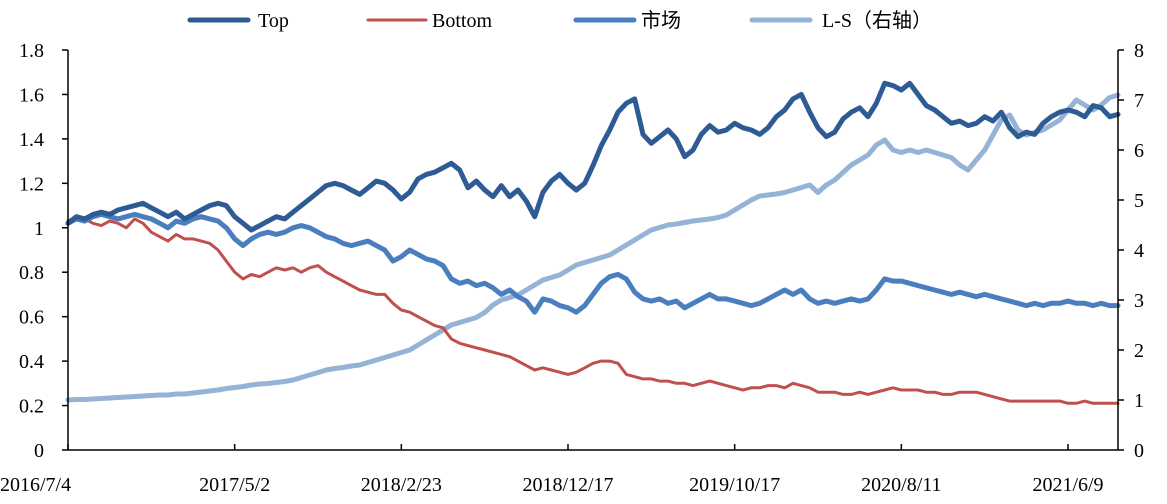 The image size is (1167, 504). Describe the element at coordinates (567, 485) in the screenshot. I see `x-tick-label: 2018/12/17` at that location.